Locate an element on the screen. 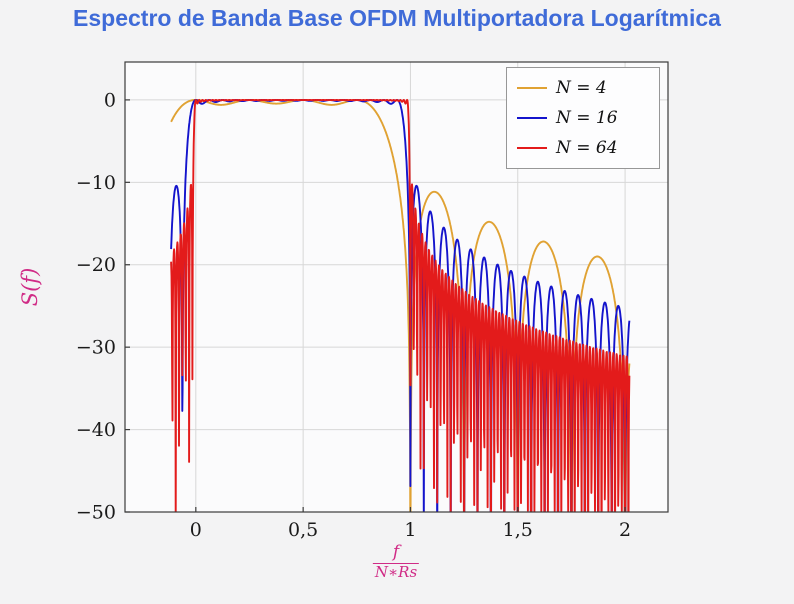 The height and width of the screenshot is (604, 794). legend-line-n16-icon is located at coordinates (532, 118).